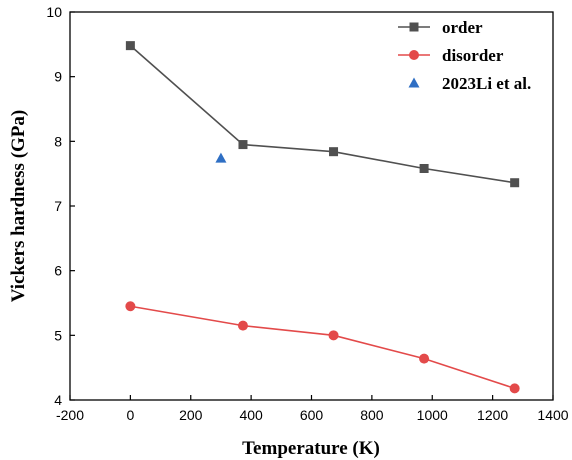  Describe the element at coordinates (58, 206) in the screenshot. I see `y-tick-label: 7` at that location.